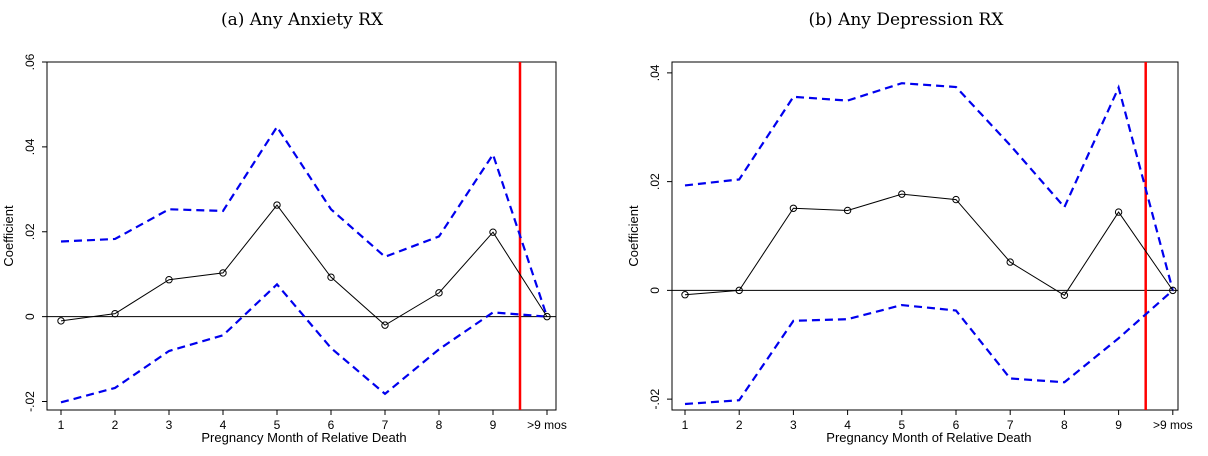 The height and width of the screenshot is (456, 1208). What do you see at coordinates (302, 20) in the screenshot?
I see `chart-title: (a) Any Anxiety RX` at bounding box center [302, 20].